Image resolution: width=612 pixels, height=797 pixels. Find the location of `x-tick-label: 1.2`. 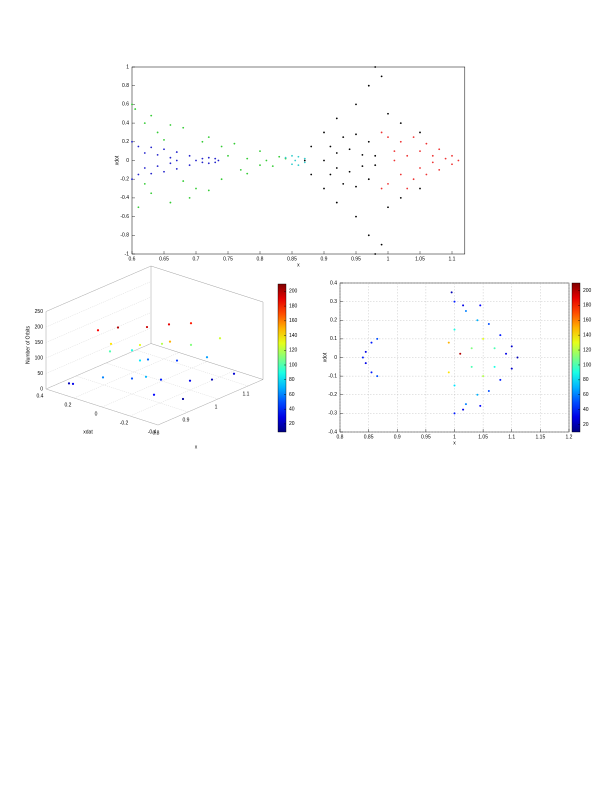

x-tick-label: 1.2 is located at coordinates (569, 437).